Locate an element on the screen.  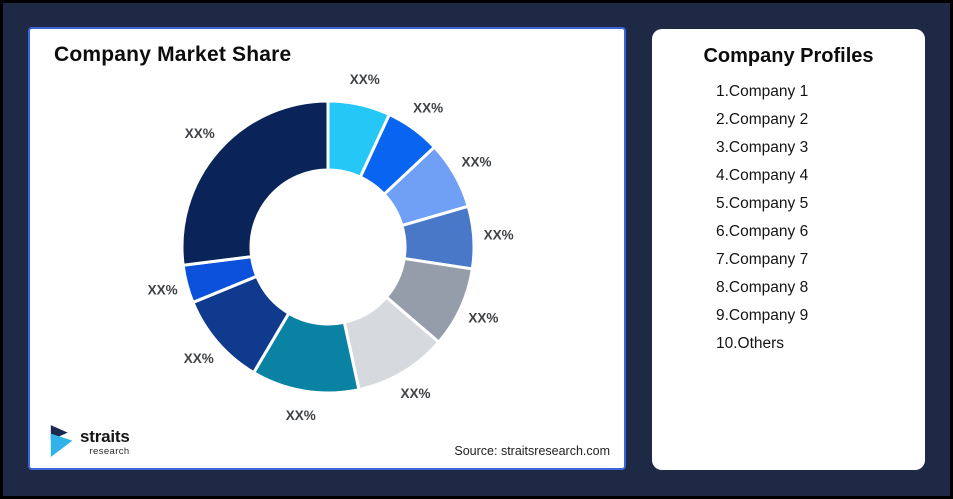
list-item-company-8: 8.Company 8 is located at coordinates (762, 287).